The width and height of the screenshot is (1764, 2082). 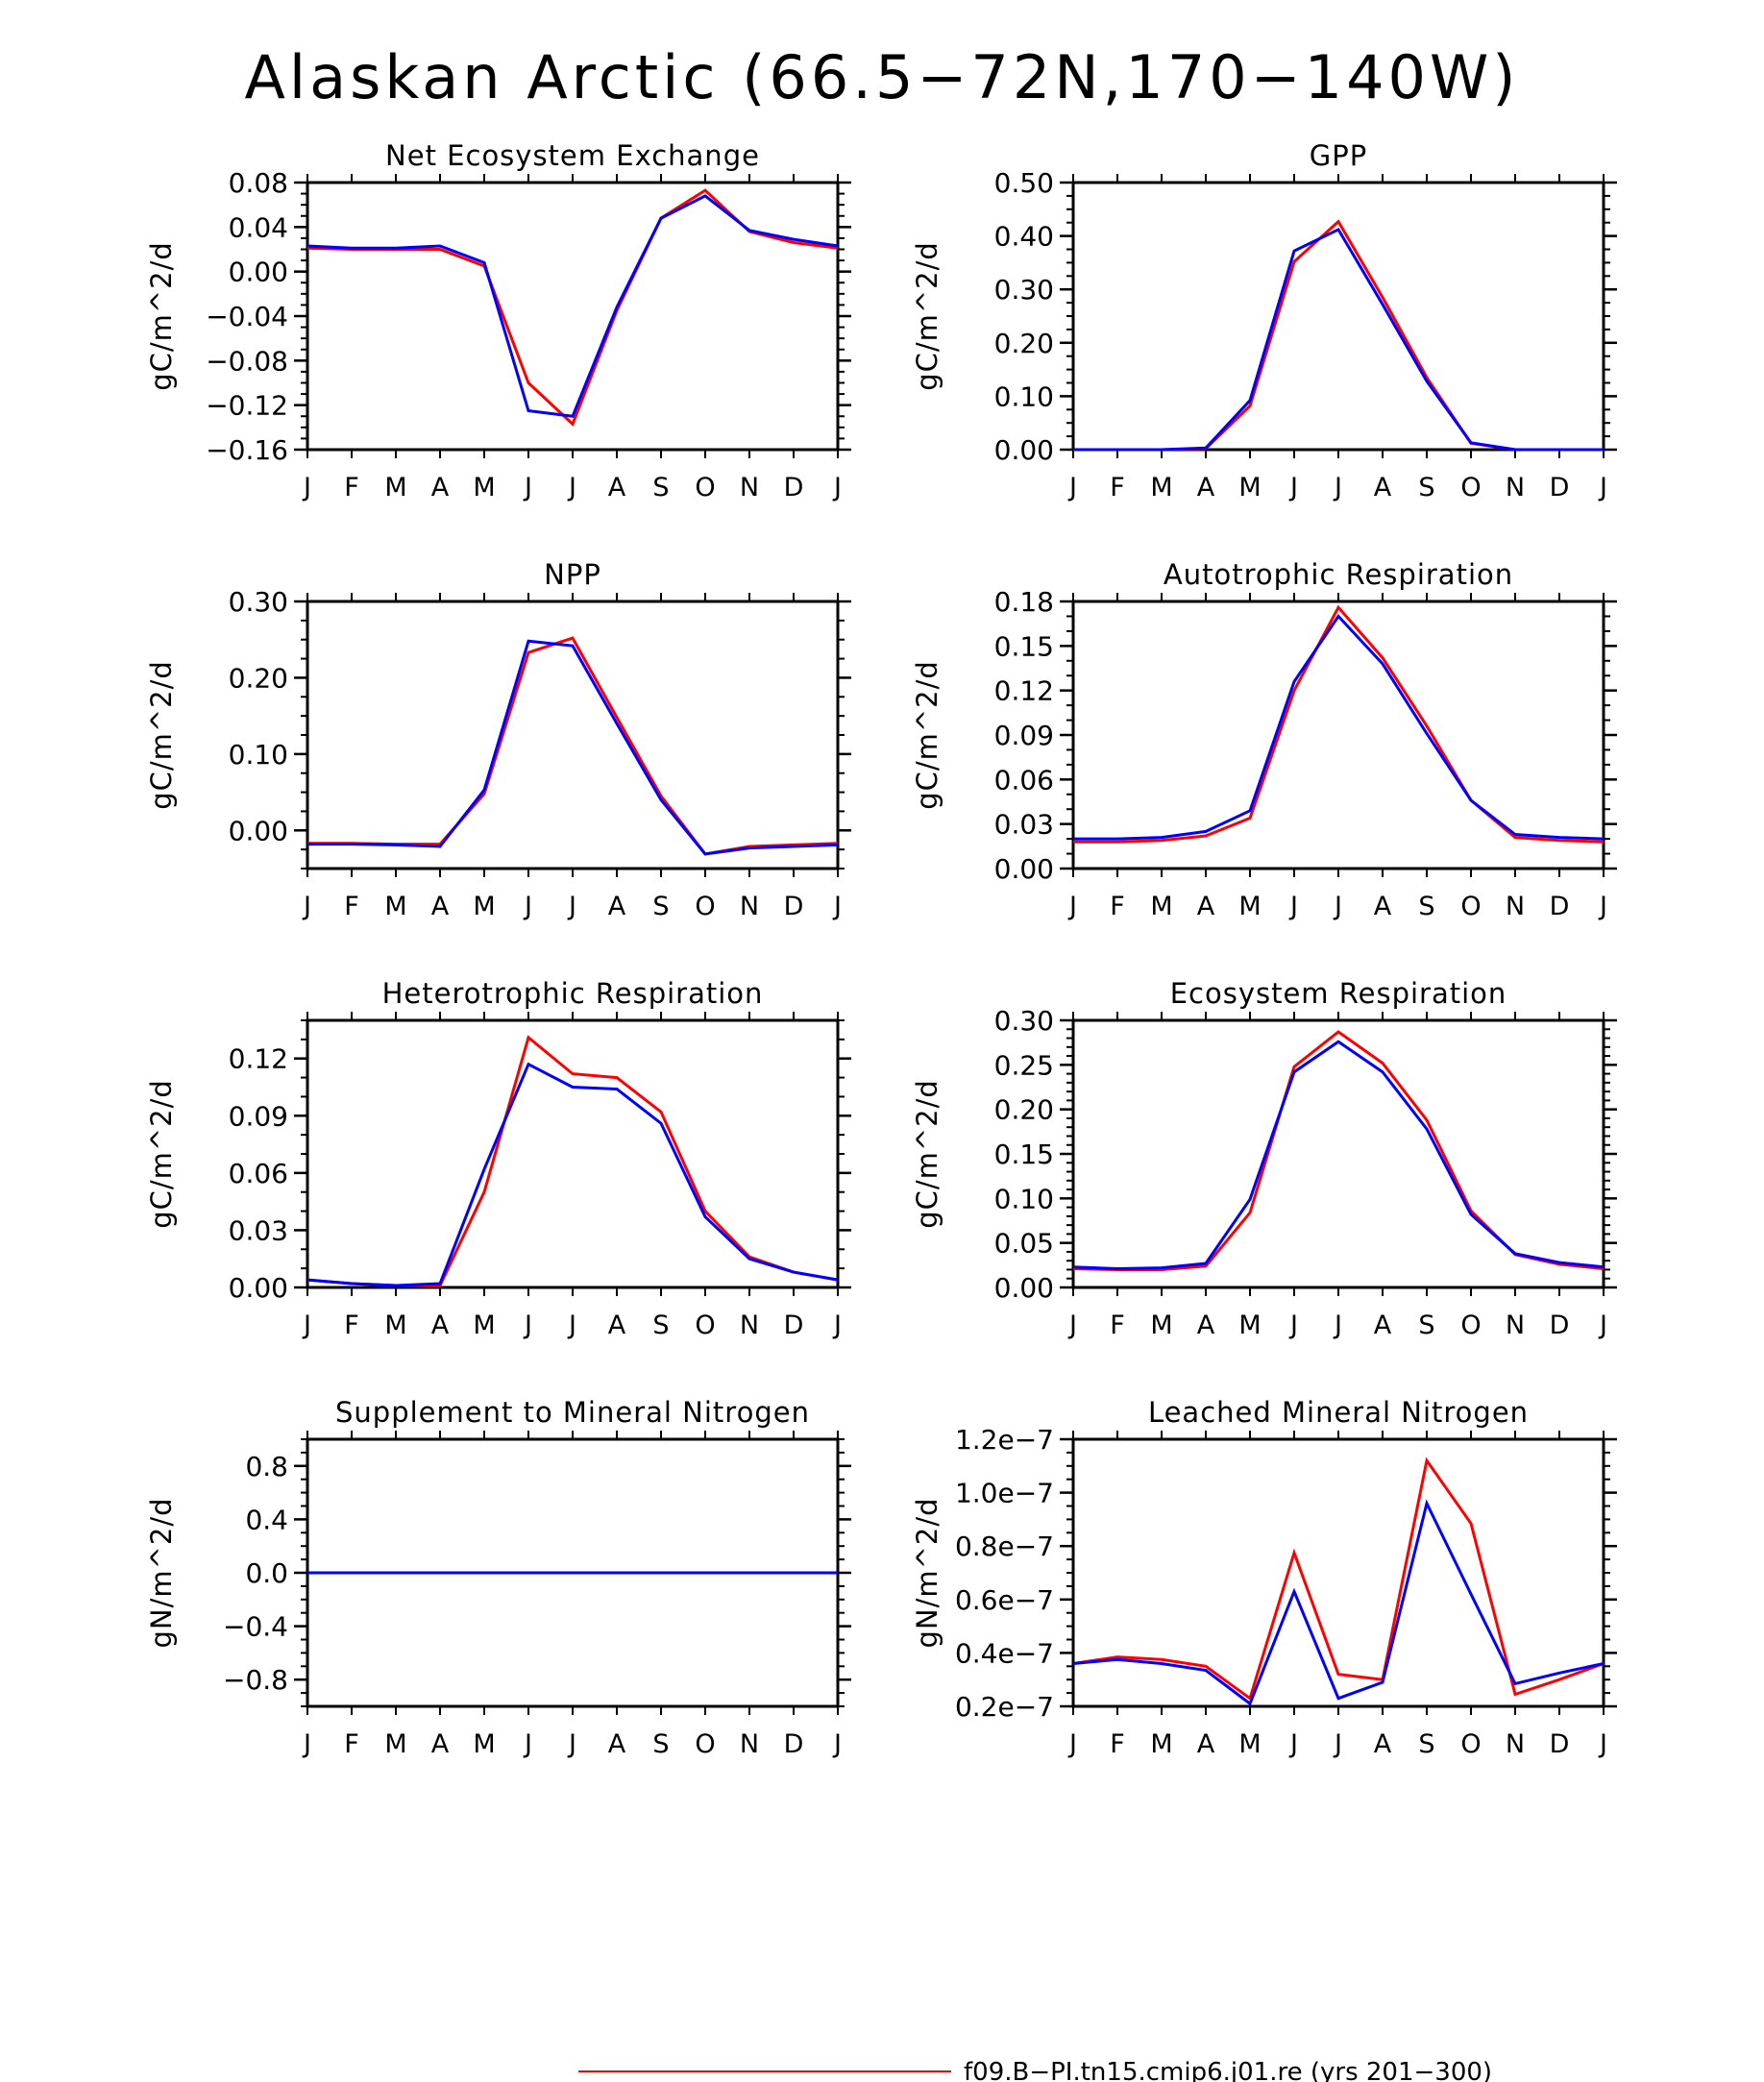 What do you see at coordinates (267, 1519) in the screenshot?
I see `y-tick-label: 0.4` at bounding box center [267, 1519].